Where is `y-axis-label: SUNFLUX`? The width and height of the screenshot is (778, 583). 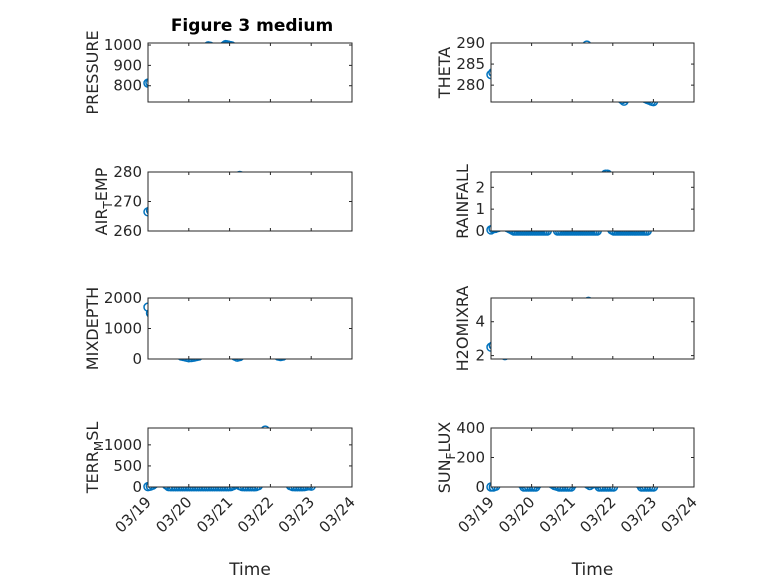
y-axis-label: SUNFLUX is located at coordinates (446, 458).